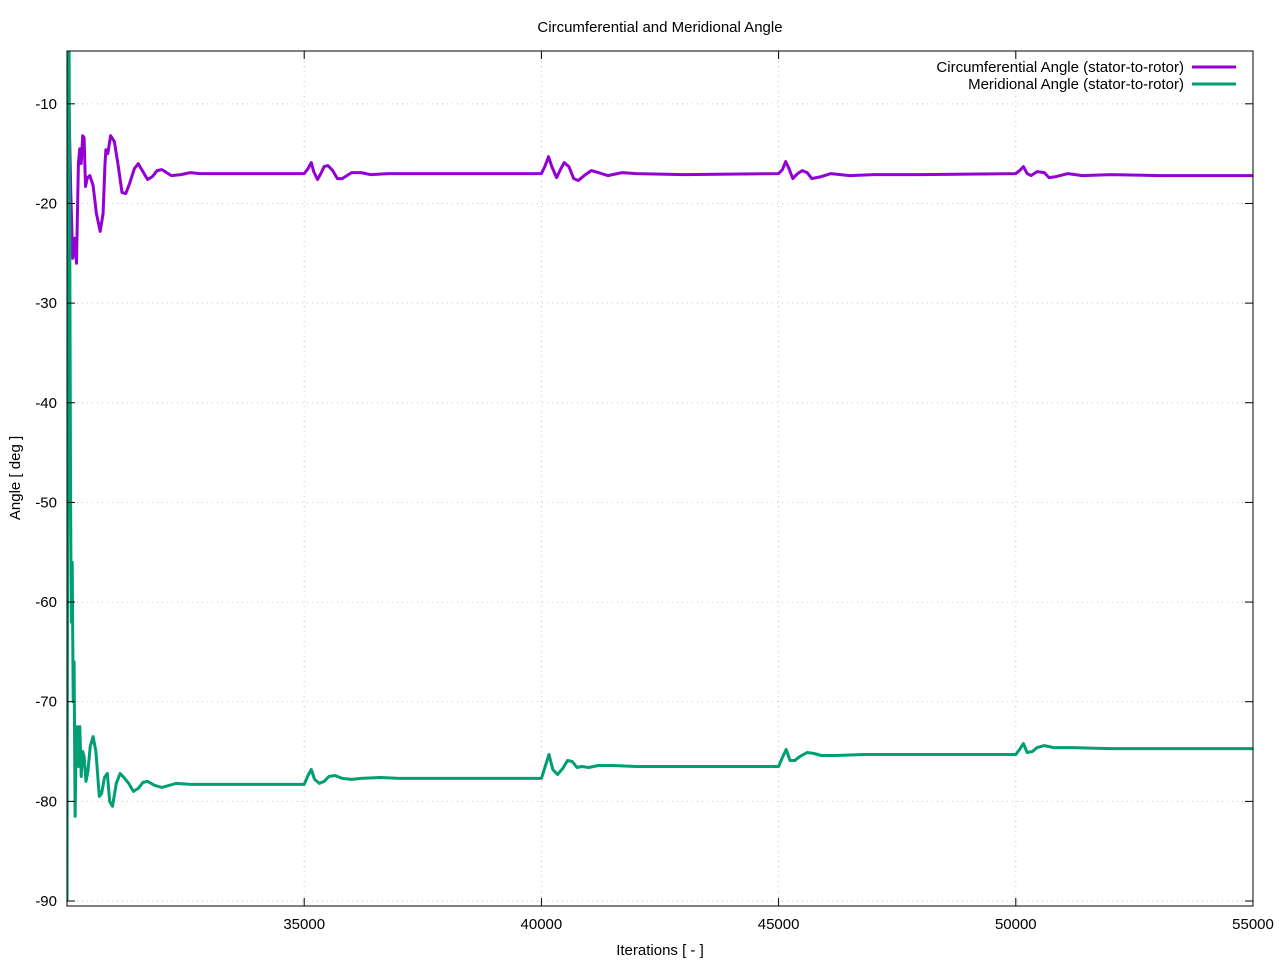 Image resolution: width=1280 pixels, height=960 pixels. Describe the element at coordinates (660, 950) in the screenshot. I see `x-axis-label: Iterations [ - ]` at that location.